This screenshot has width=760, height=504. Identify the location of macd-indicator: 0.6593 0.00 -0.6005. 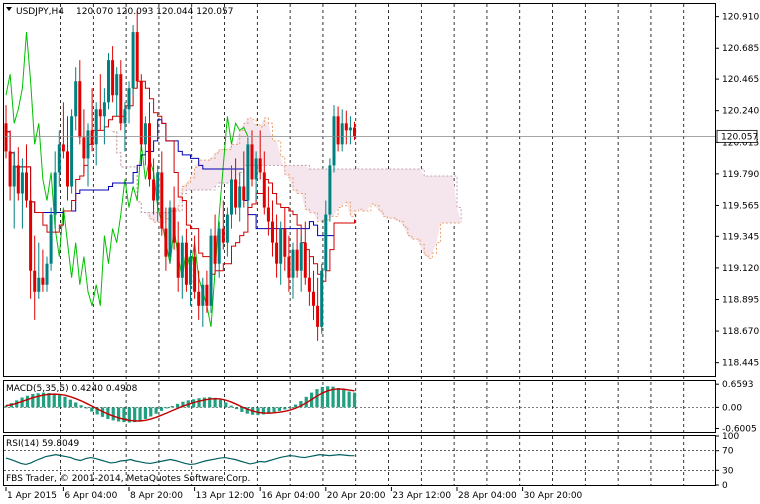
(380, 407).